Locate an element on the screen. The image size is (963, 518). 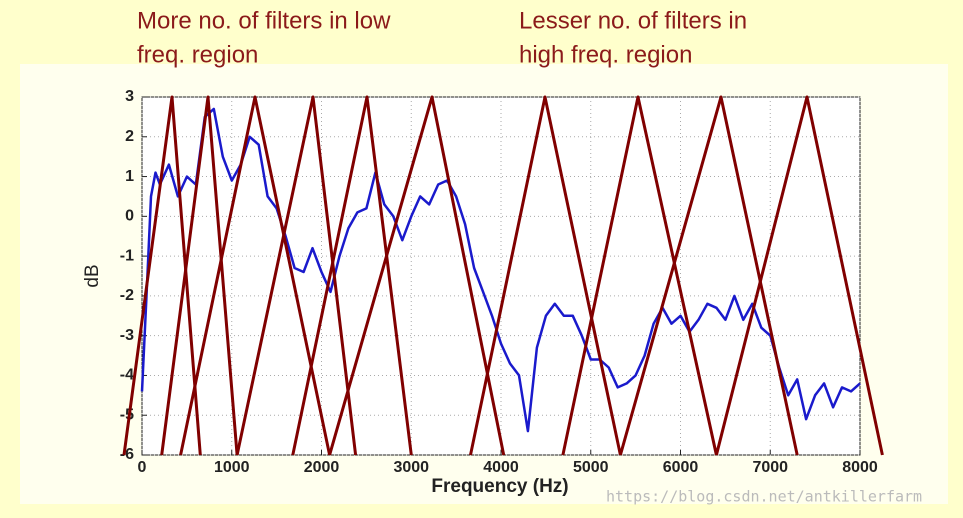
y-tick-label: 1 is located at coordinates (129, 176).